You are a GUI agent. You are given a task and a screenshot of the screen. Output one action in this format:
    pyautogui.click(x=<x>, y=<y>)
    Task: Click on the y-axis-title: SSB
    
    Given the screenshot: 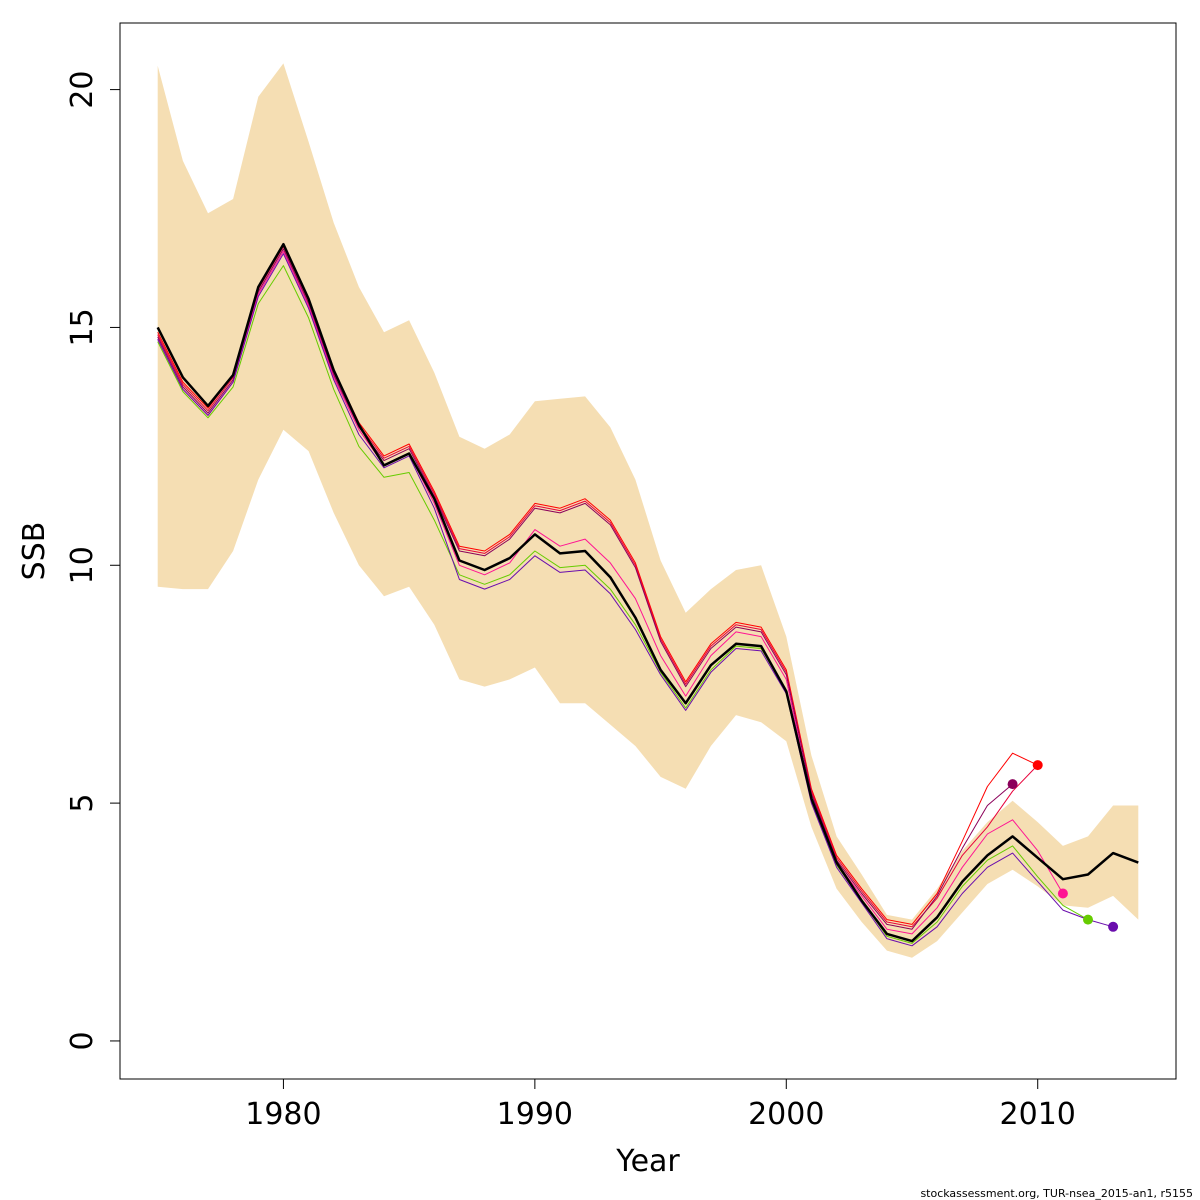 What is the action you would take?
    pyautogui.click(x=34, y=551)
    